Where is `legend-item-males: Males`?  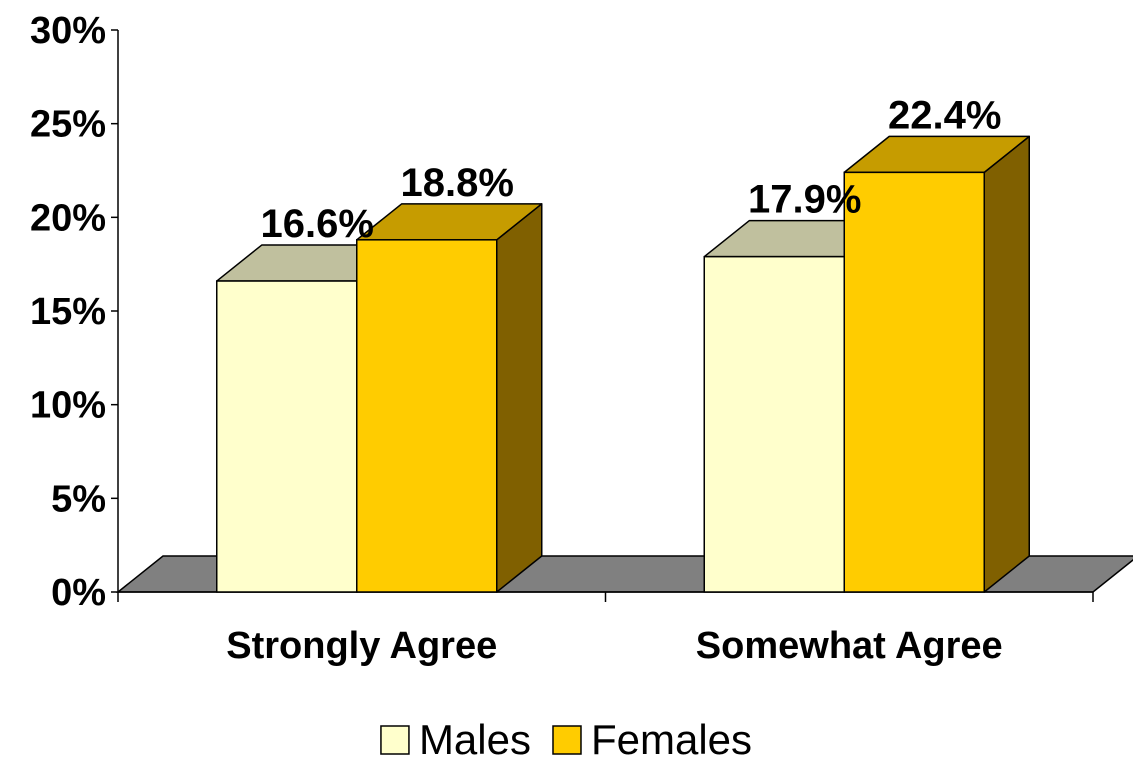 legend-item-males: Males is located at coordinates (455, 739).